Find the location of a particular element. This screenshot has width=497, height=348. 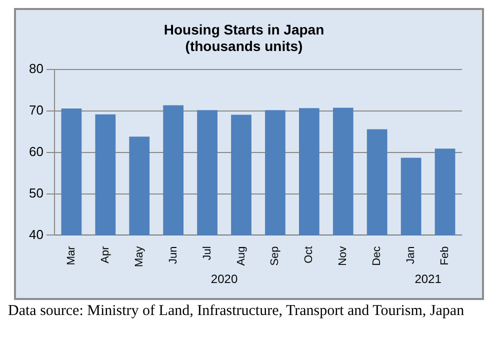

x-tick-label: Aug is located at coordinates (241, 256).